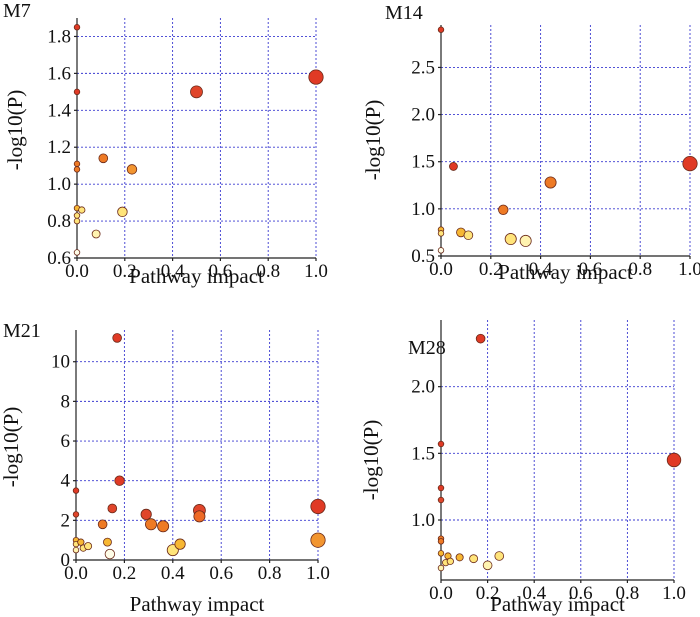 The height and width of the screenshot is (617, 700). What do you see at coordinates (59, 36) in the screenshot?
I see `y-tick-label: 1.8` at bounding box center [59, 36].